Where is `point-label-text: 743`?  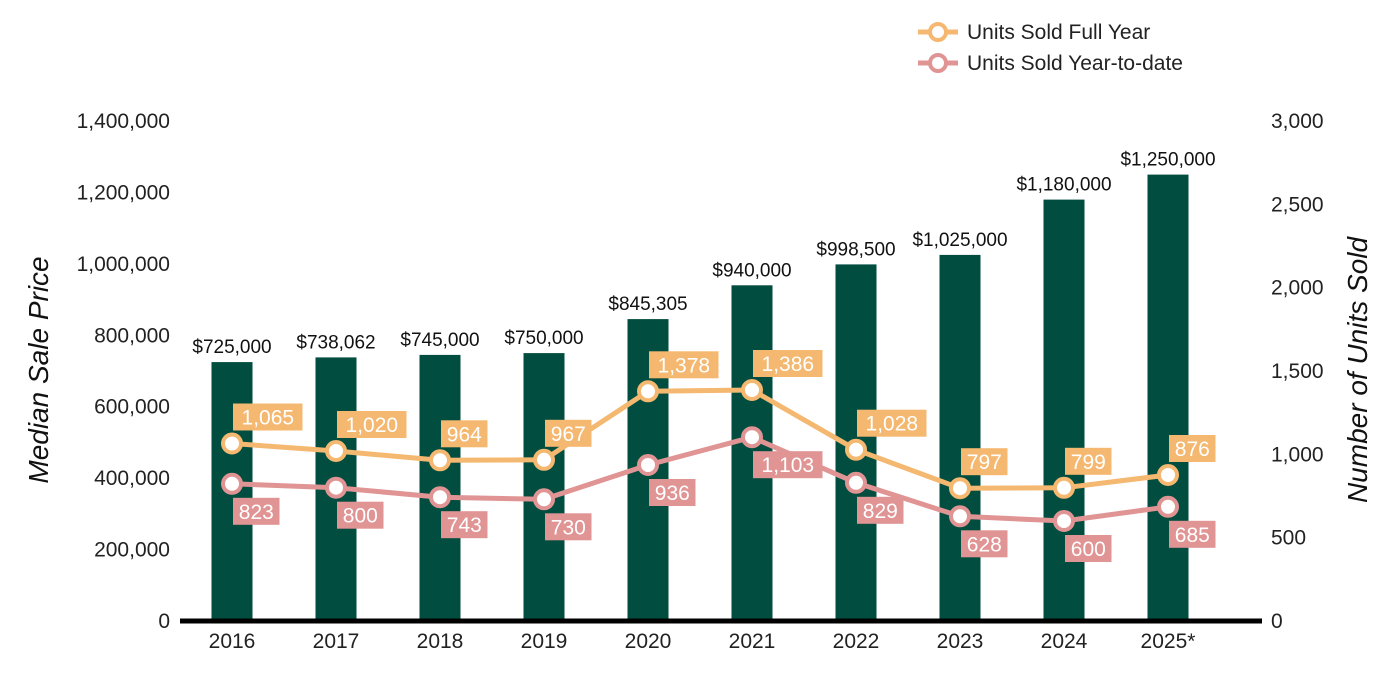
point-label-text: 743 is located at coordinates (464, 525).